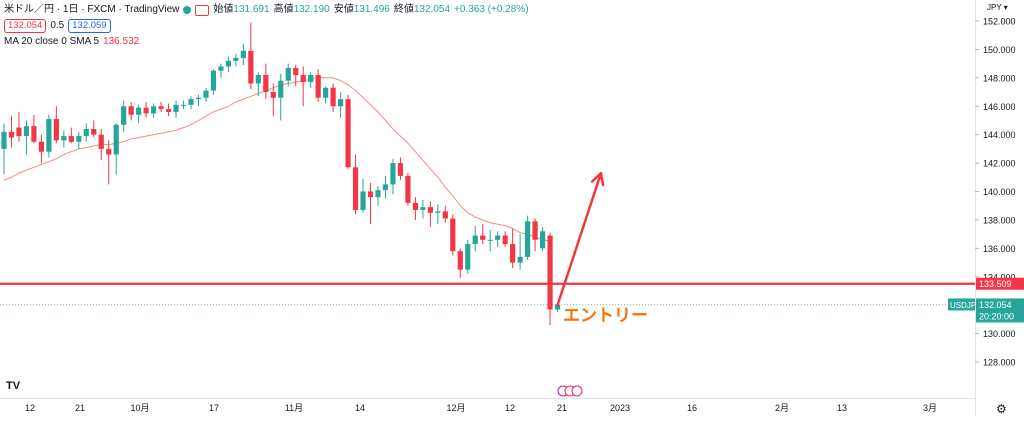  Describe the element at coordinates (214, 408) in the screenshot. I see `x-tick-label: 17` at that location.